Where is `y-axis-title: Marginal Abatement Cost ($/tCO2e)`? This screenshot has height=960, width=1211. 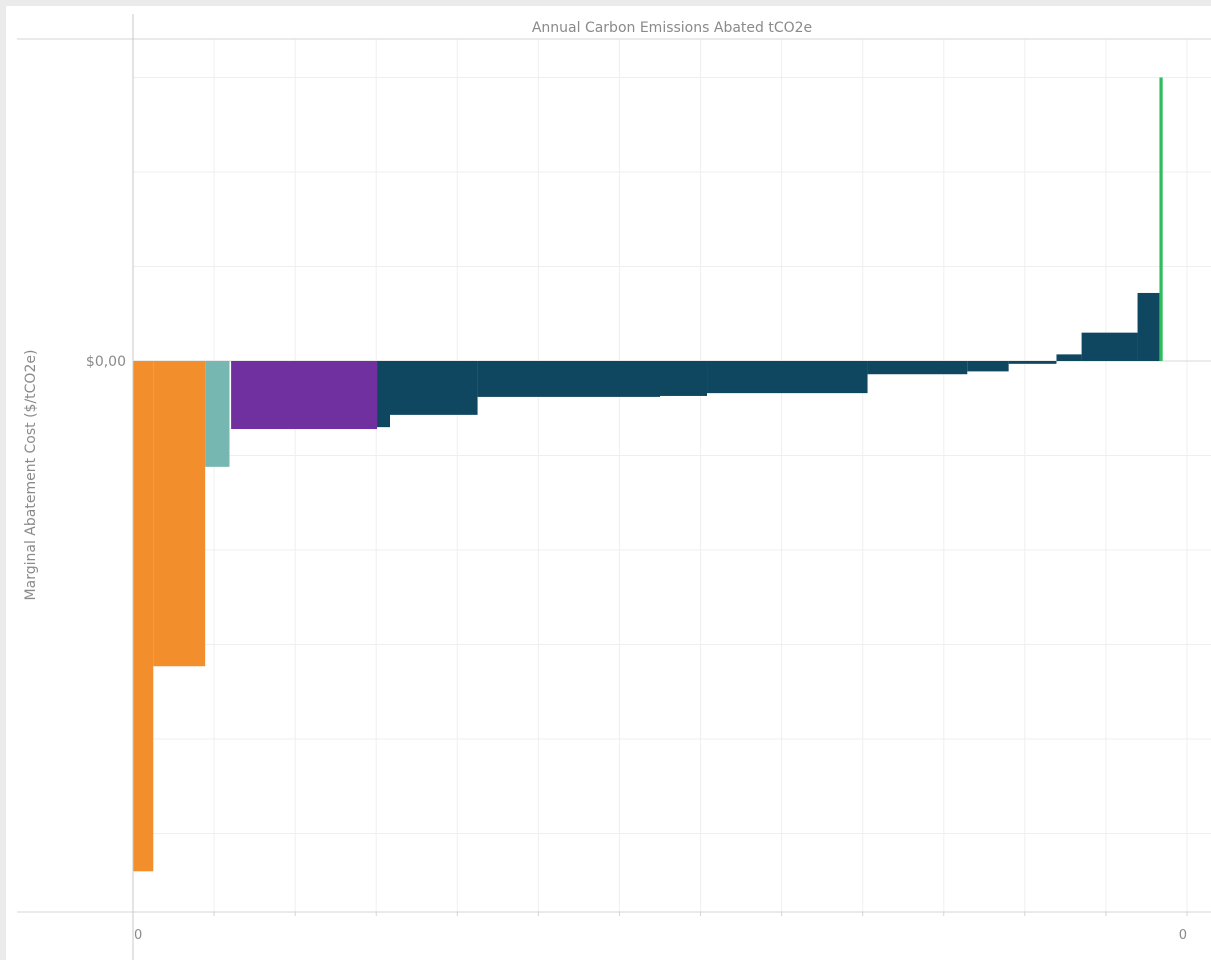
y-axis-title: Marginal Abatement Cost ($/tCO2e) is located at coordinates (31, 475).